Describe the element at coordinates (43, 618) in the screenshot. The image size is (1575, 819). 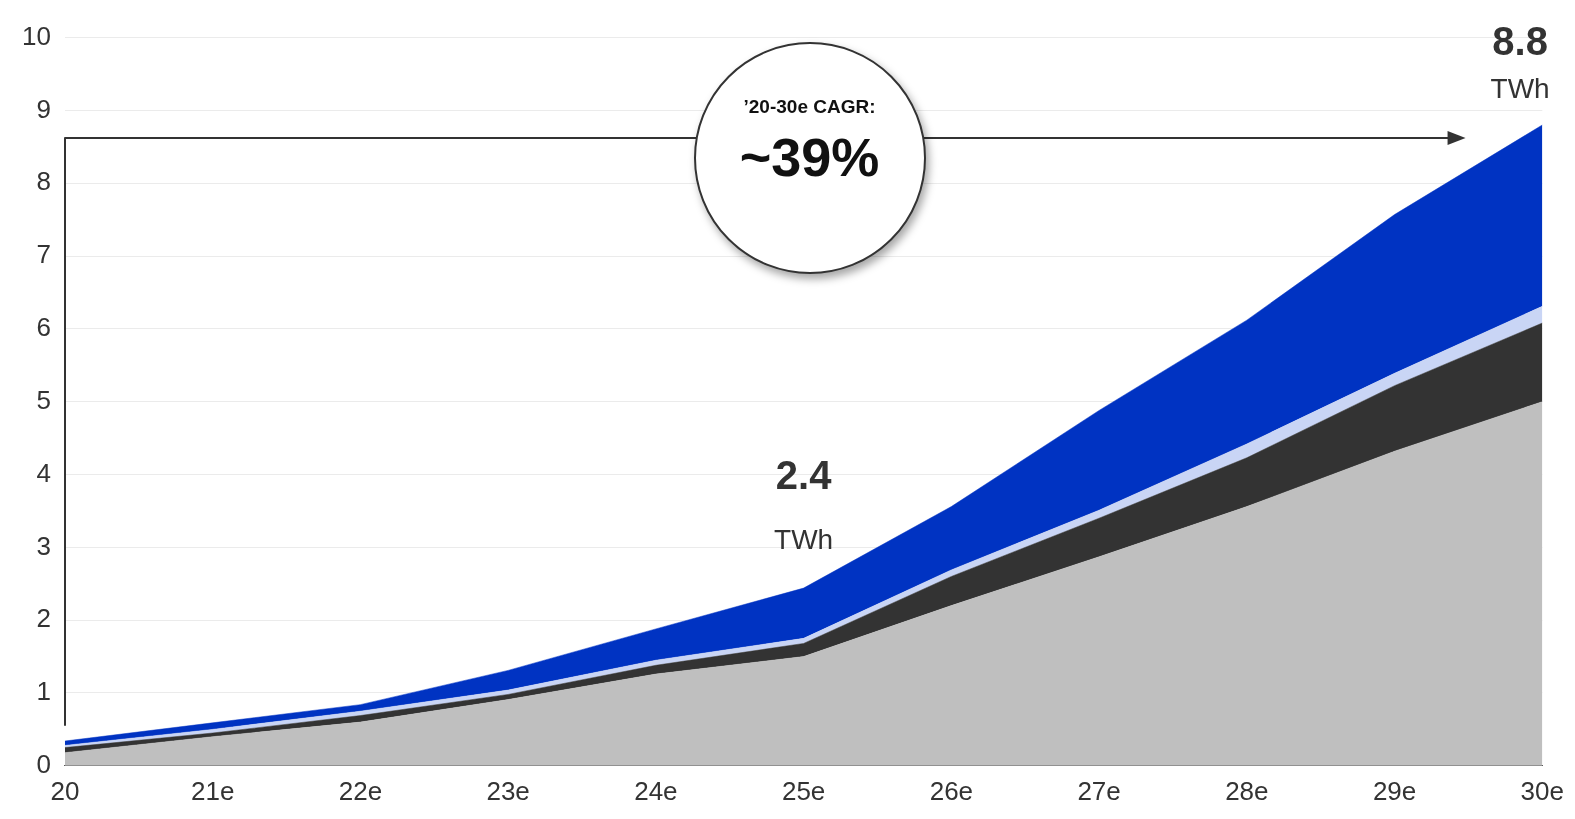
I see `y-tick-label: 2` at that location.